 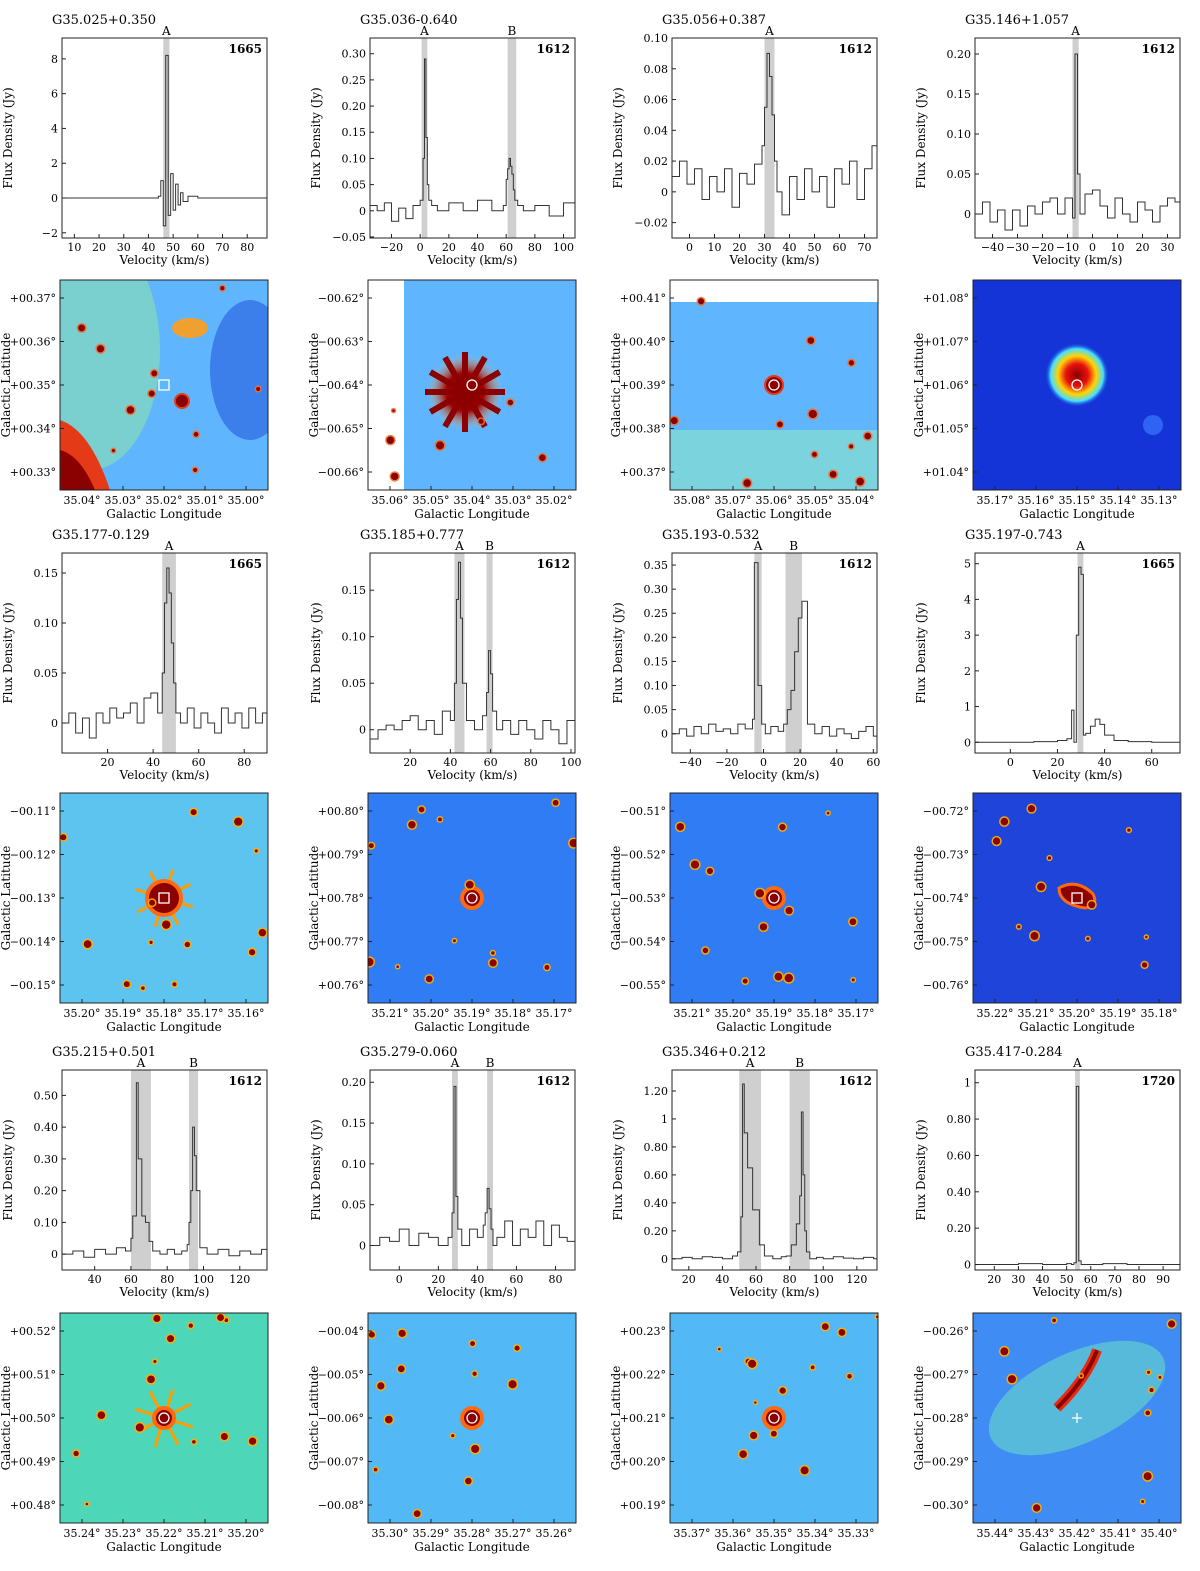 I want to click on source-name: G35.036-0.640, so click(x=408, y=20).